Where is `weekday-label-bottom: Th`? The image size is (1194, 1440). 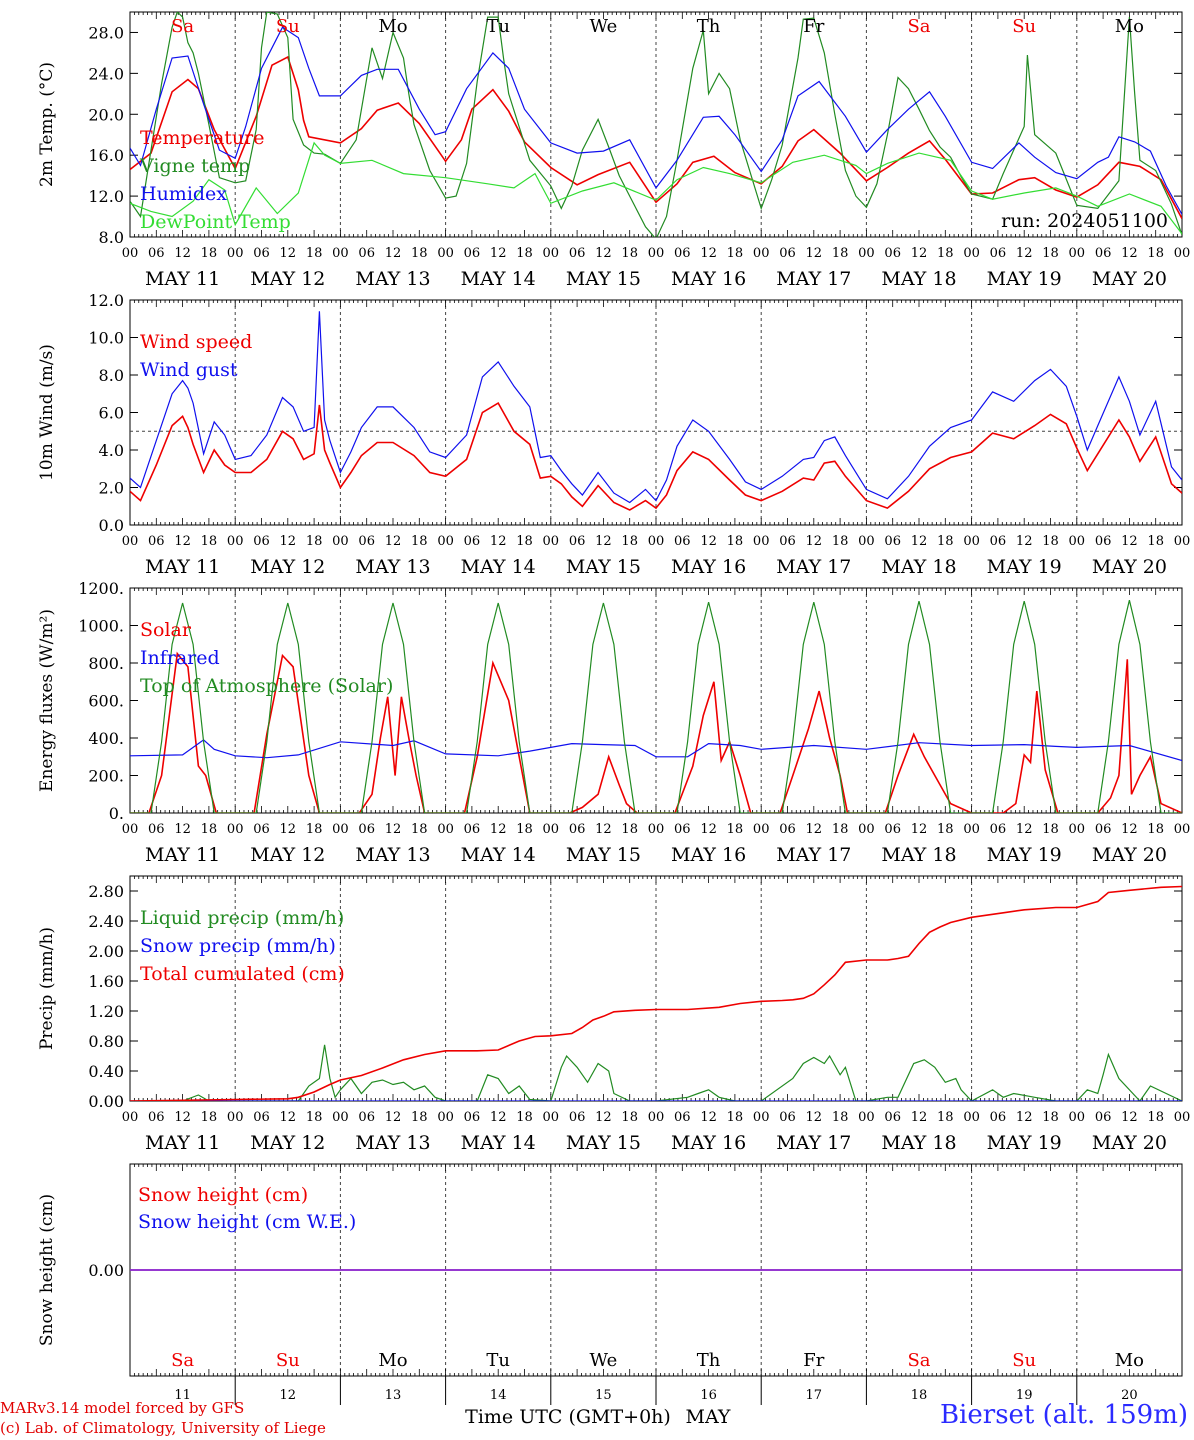
weekday-label-bottom: Th is located at coordinates (709, 1360).